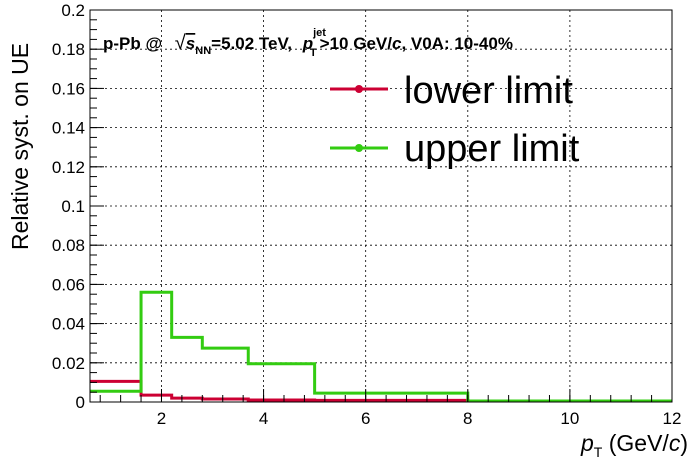 This screenshot has height=474, width=696. Describe the element at coordinates (20, 146) in the screenshot. I see `y-axis-label: Relative syst. on UE` at that location.